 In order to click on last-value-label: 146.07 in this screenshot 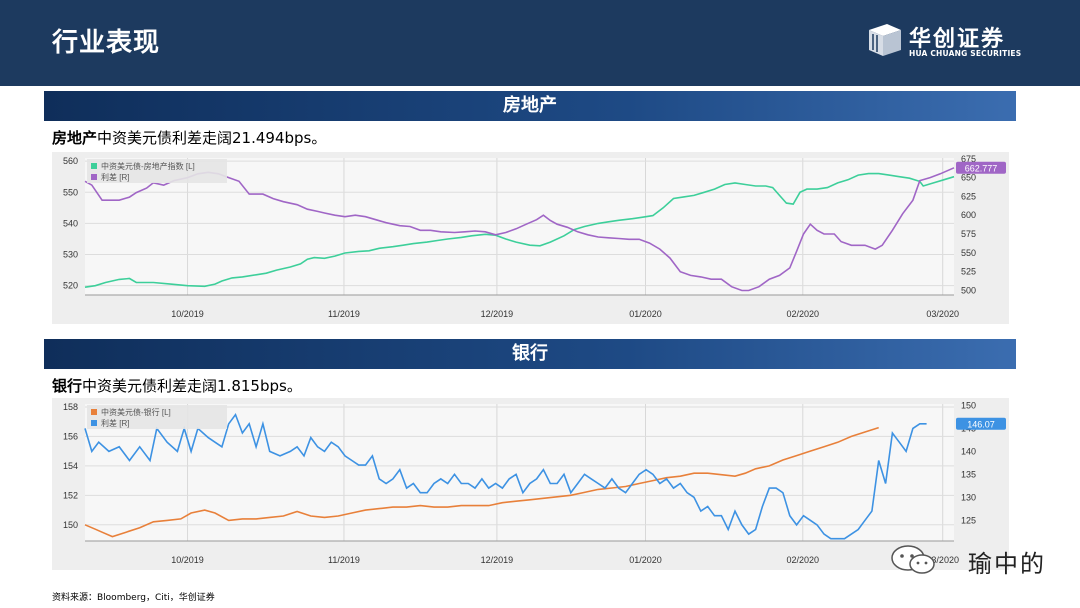, I will do `click(981, 424)`.